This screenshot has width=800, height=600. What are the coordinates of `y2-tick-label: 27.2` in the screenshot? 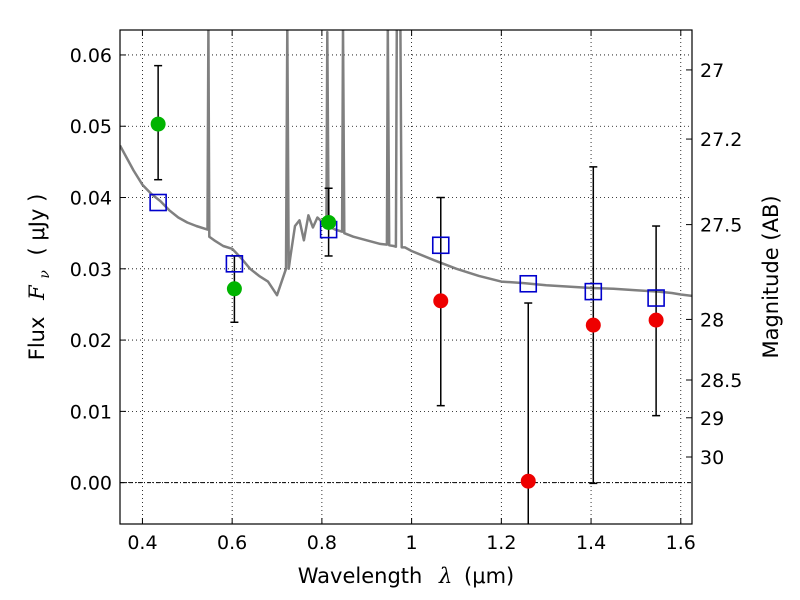 It's located at (721, 140).